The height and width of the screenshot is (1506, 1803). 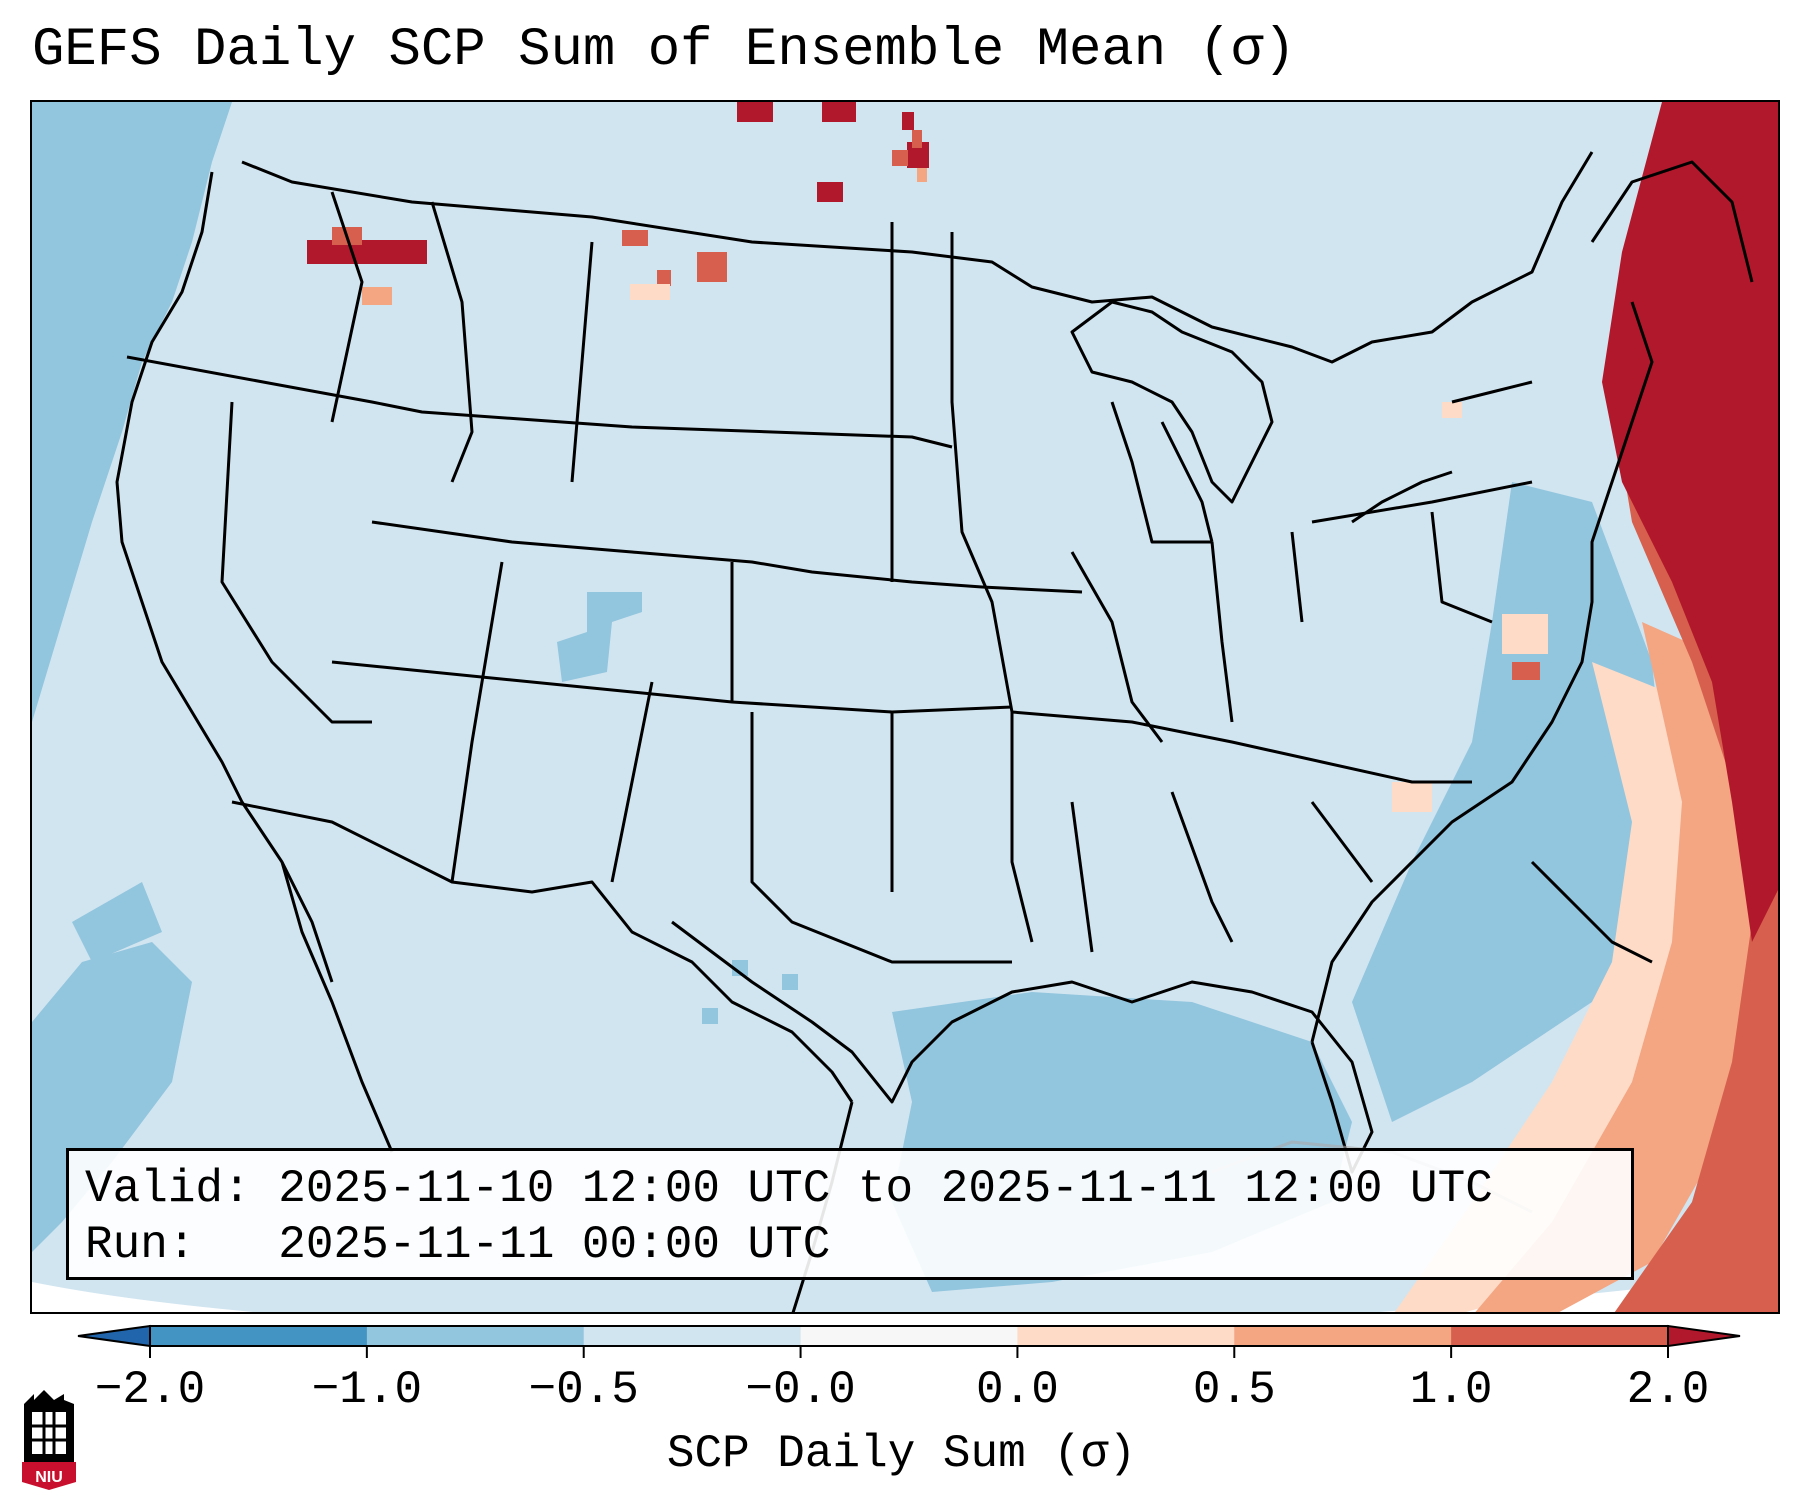 I want to click on baja-coast, so click(x=337, y=1007).